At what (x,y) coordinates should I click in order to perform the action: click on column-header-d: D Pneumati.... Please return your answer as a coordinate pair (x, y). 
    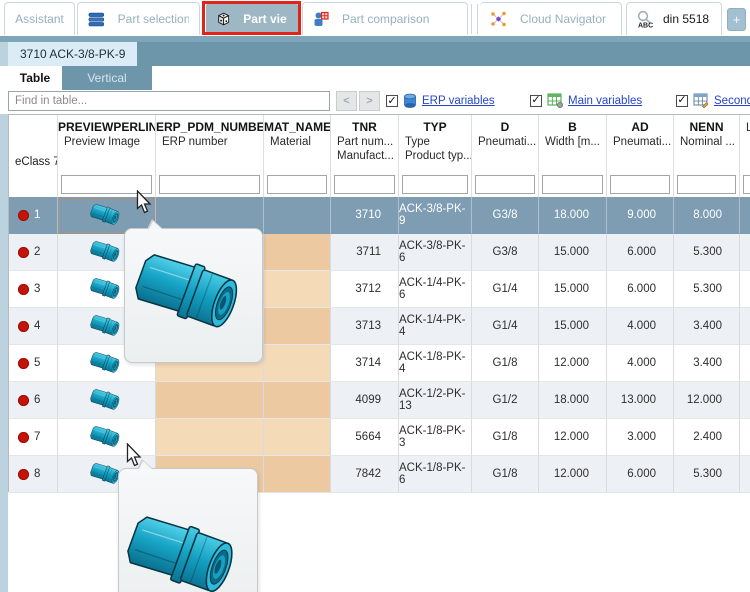
    Looking at the image, I should click on (505, 143).